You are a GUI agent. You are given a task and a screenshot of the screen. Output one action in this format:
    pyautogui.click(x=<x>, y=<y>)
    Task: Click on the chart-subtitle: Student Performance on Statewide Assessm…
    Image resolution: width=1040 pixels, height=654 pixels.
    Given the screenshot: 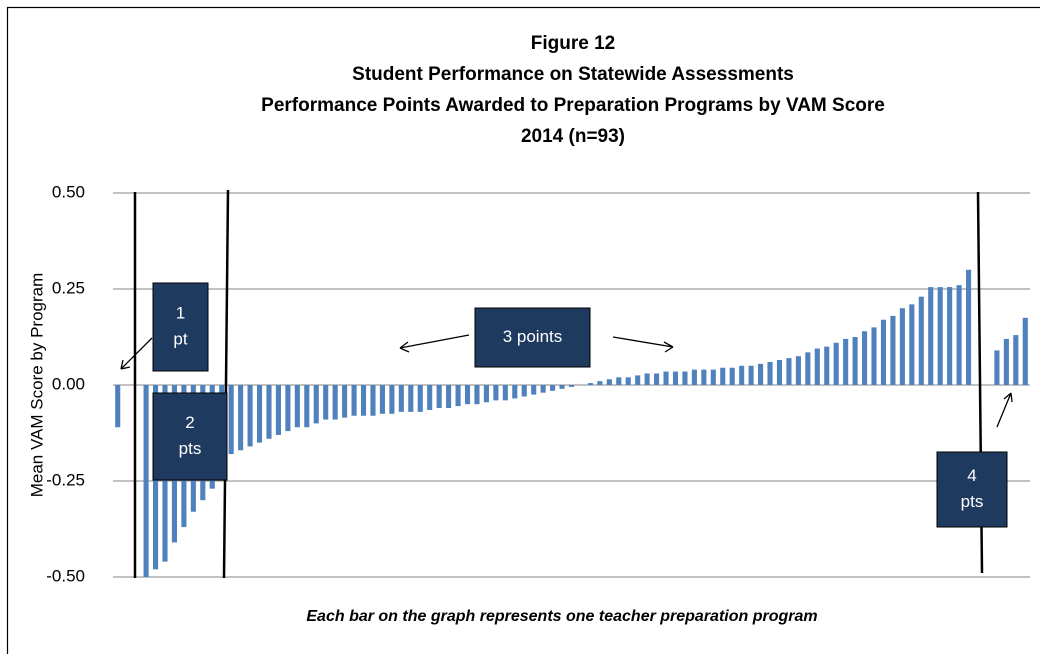 What is the action you would take?
    pyautogui.click(x=573, y=74)
    